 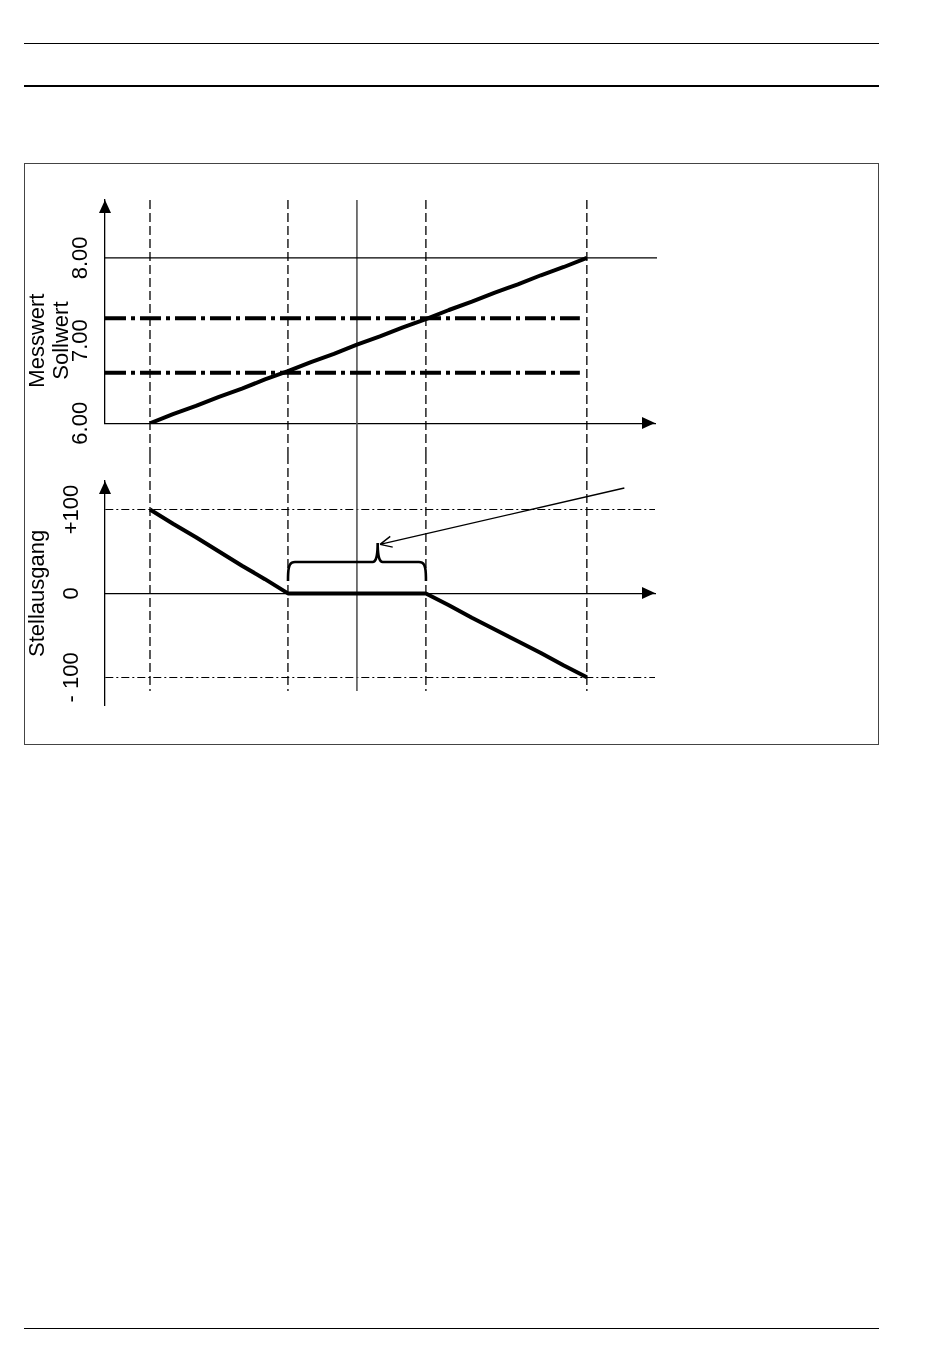 What do you see at coordinates (80, 341) in the screenshot?
I see `y-tick-label: 7.00` at bounding box center [80, 341].